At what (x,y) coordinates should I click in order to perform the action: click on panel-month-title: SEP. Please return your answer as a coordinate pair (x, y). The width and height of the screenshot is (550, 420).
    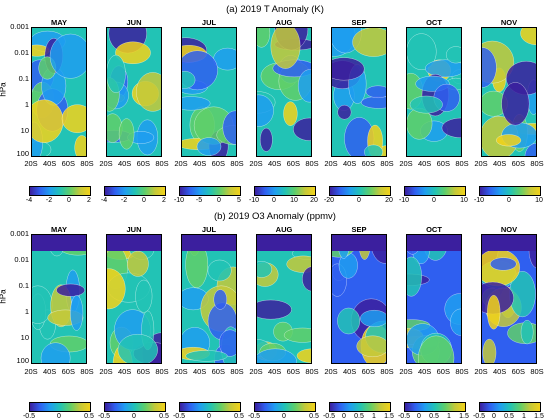
    Looking at the image, I should click on (359, 229).